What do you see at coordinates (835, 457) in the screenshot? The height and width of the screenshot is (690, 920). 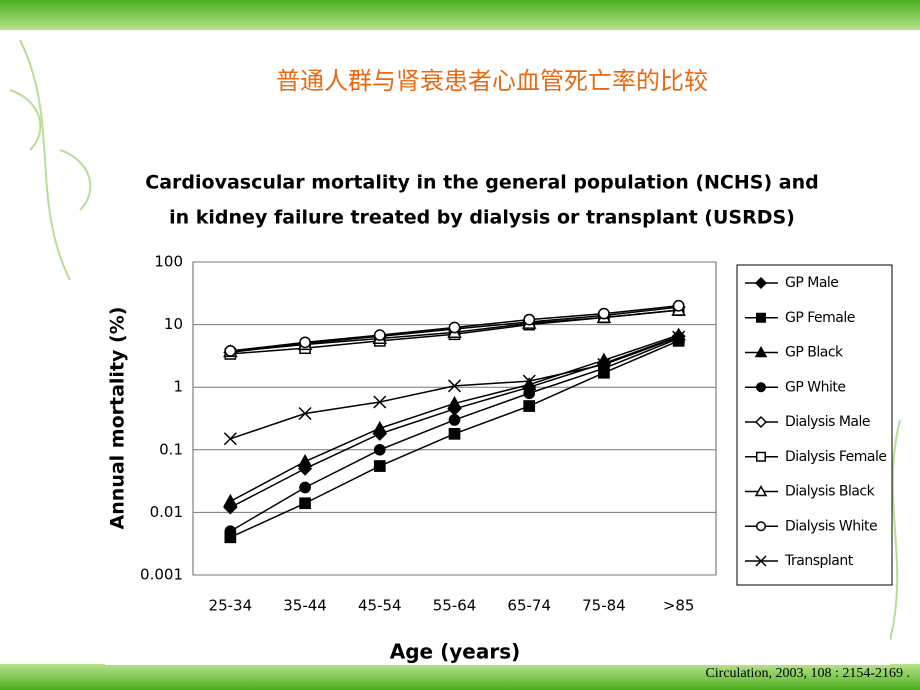 I see `legend-label: Dialysis Female` at bounding box center [835, 457].